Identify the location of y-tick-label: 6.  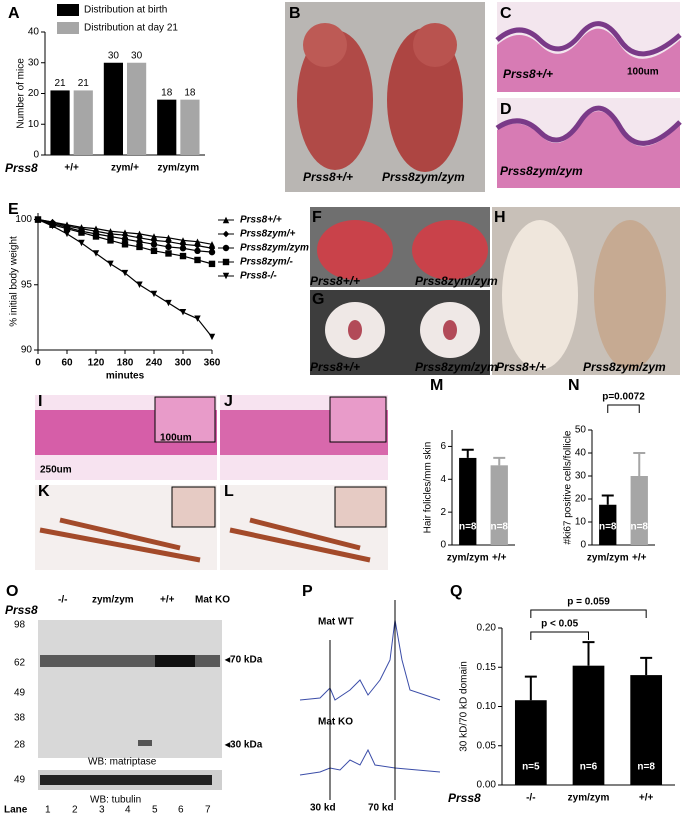
(443, 446).